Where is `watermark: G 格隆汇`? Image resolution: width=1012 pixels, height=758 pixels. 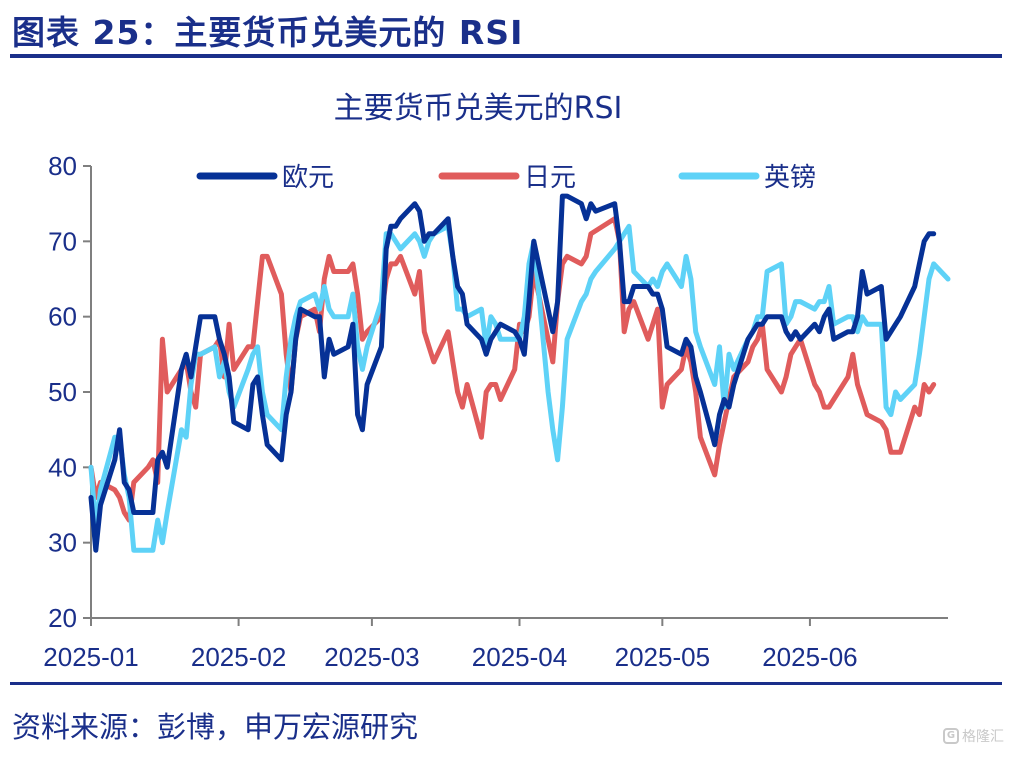 watermark: G 格隆汇 is located at coordinates (973, 736).